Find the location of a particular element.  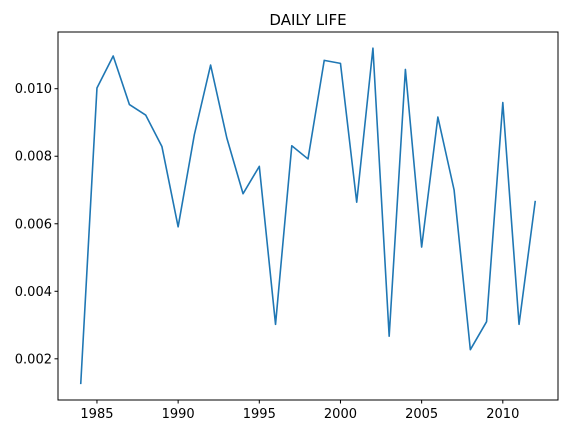

y-tick-label: 0.010 is located at coordinates (33, 89).